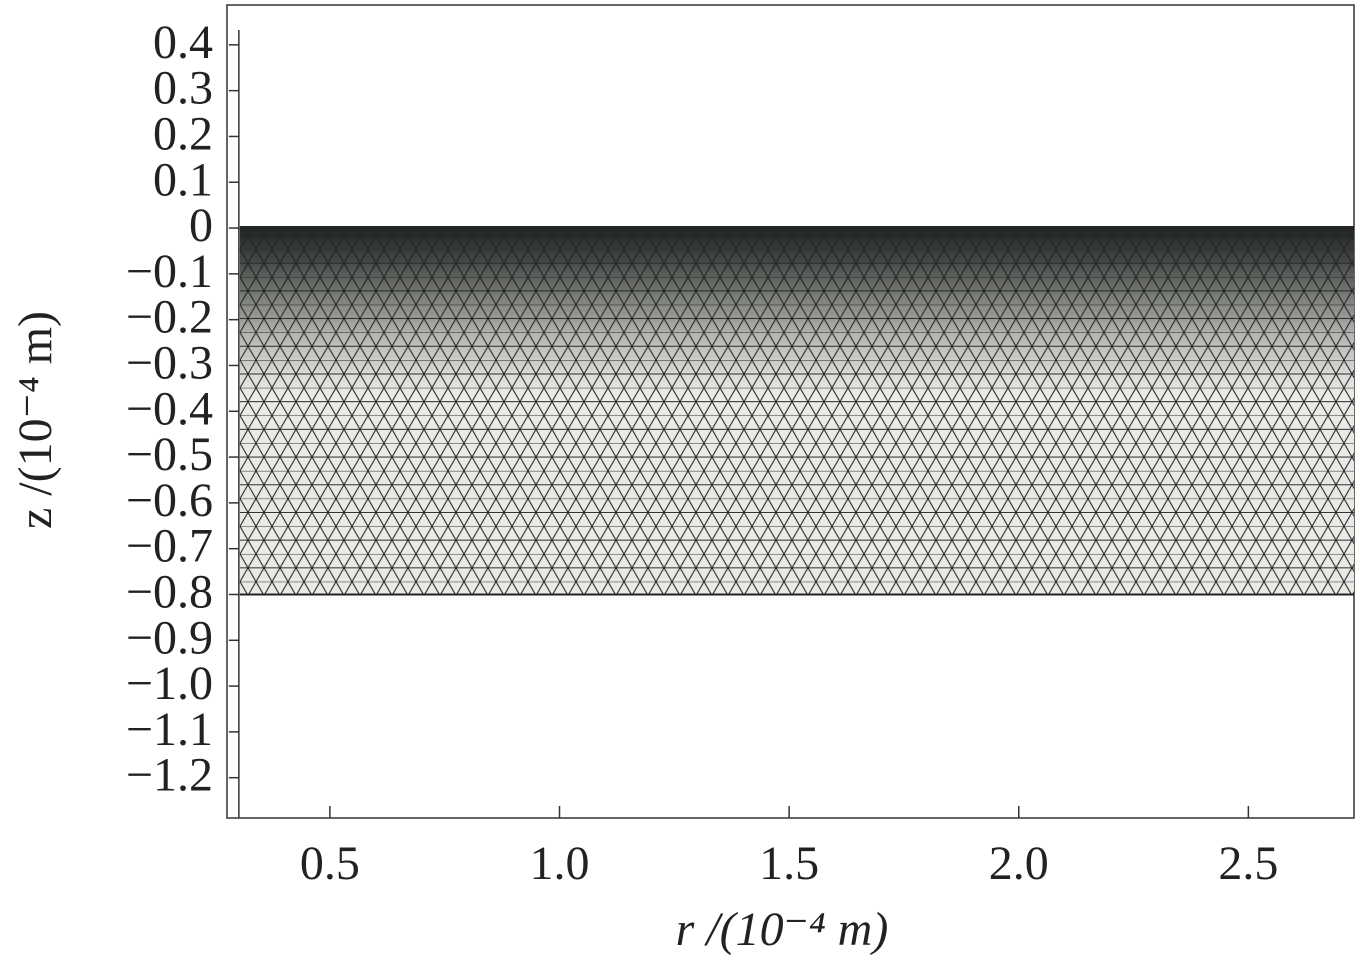  What do you see at coordinates (1019, 863) in the screenshot?
I see `x-tick-label: 2.0` at bounding box center [1019, 863].